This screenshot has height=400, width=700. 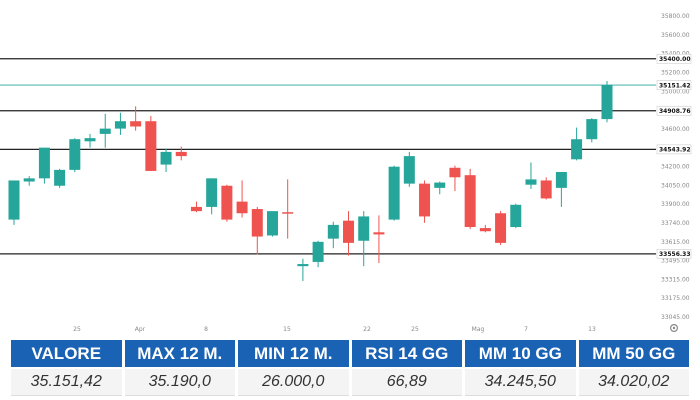 I want to click on value-max-12m: 35.190,0, so click(x=179, y=382).